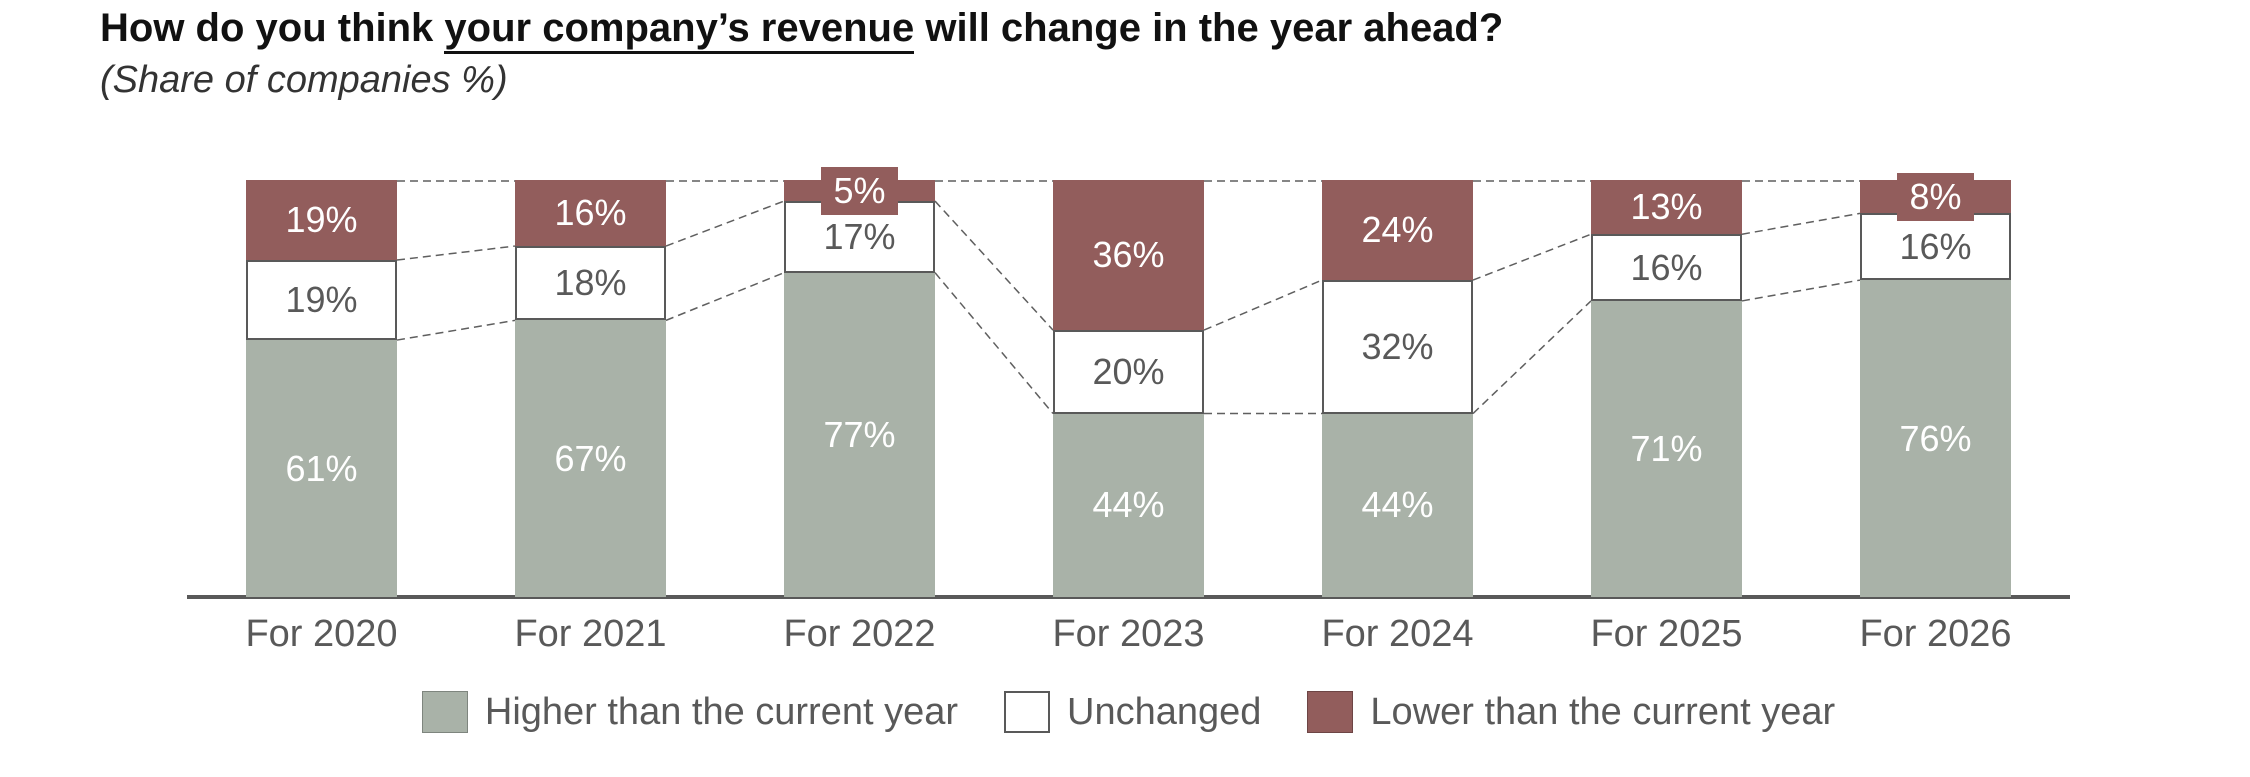 Image resolution: width=2250 pixels, height=777 pixels. What do you see at coordinates (444, 712) in the screenshot?
I see `legend-swatch-higher` at bounding box center [444, 712].